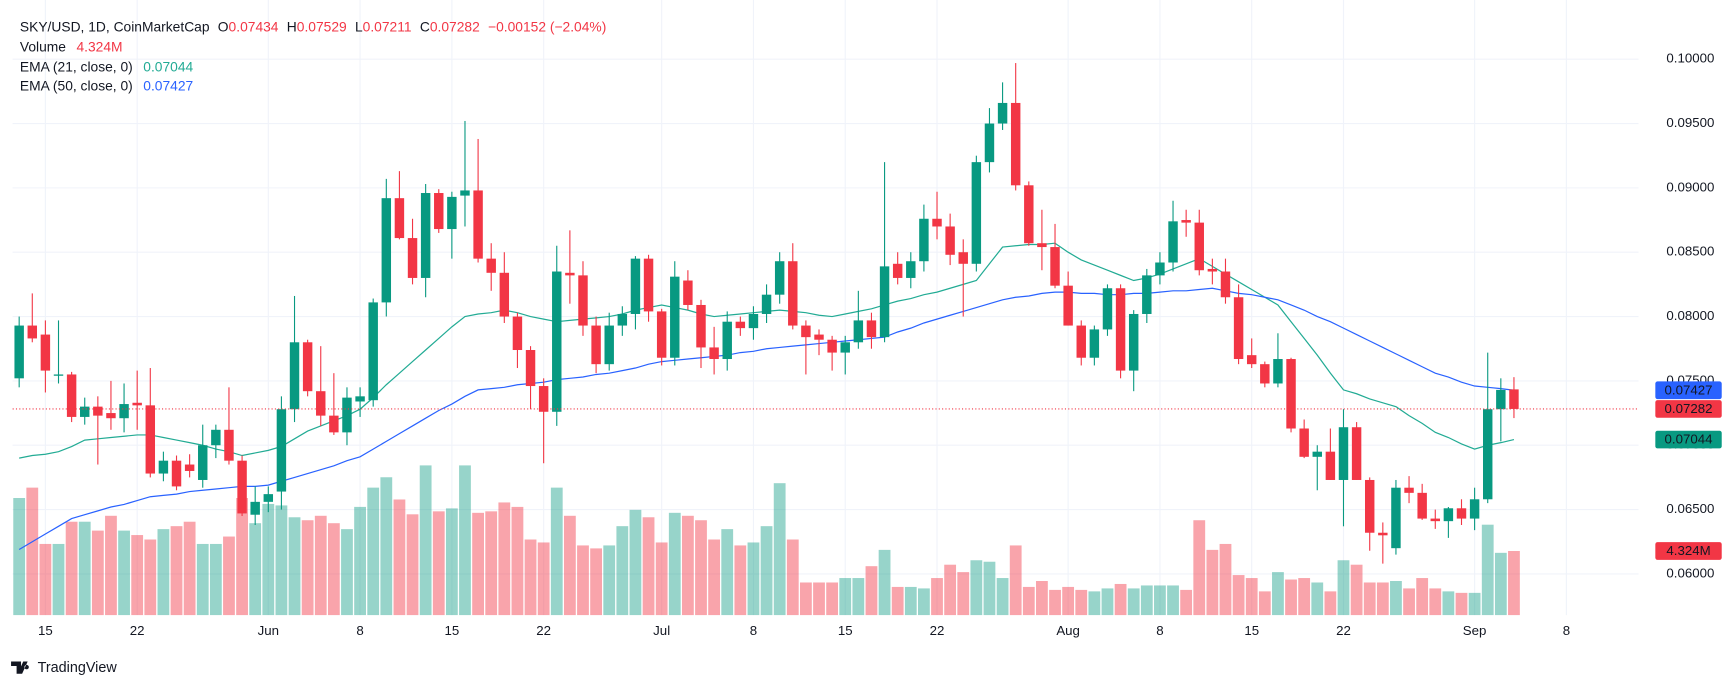  I want to click on legend-label: Volume, so click(43, 46).